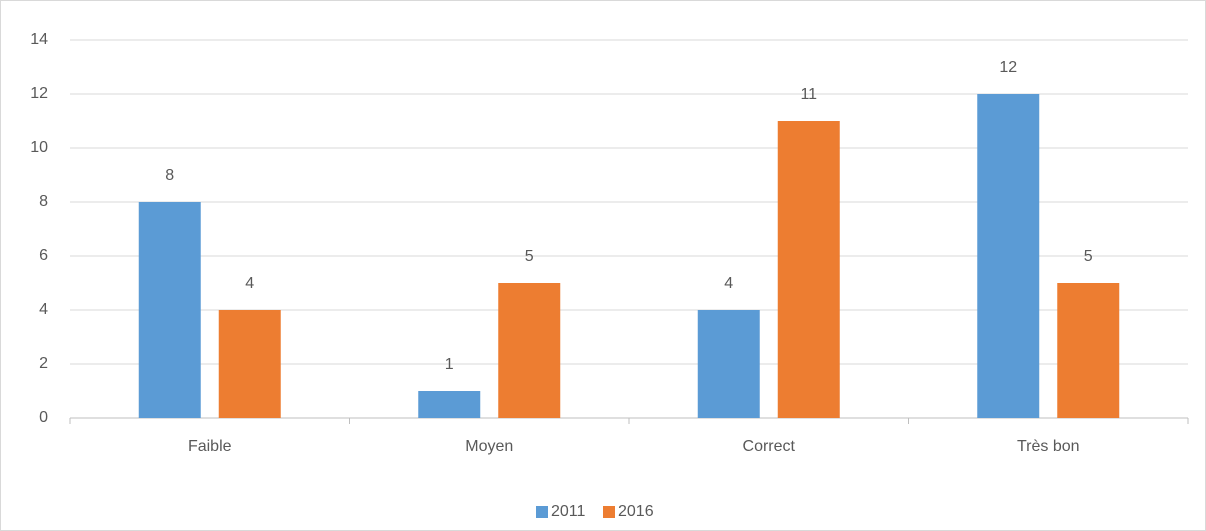 Image resolution: width=1206 pixels, height=531 pixels. Describe the element at coordinates (489, 446) in the screenshot. I see `x-tick-label: Moyen` at that location.